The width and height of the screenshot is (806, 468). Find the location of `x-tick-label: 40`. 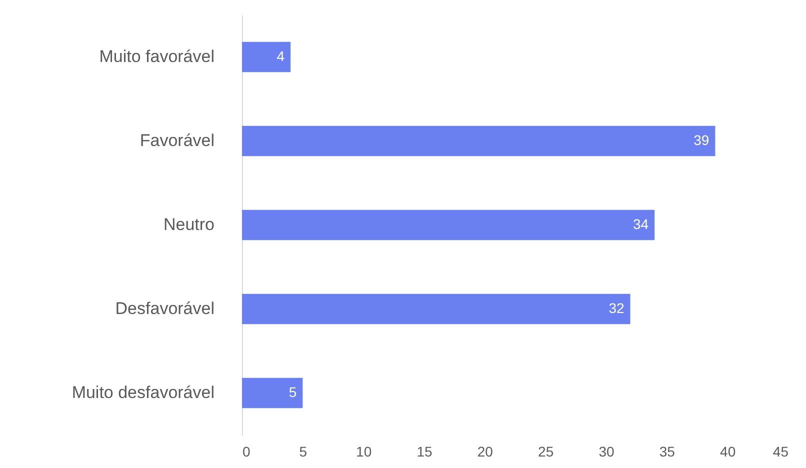

x-tick-label: 40 is located at coordinates (728, 452).